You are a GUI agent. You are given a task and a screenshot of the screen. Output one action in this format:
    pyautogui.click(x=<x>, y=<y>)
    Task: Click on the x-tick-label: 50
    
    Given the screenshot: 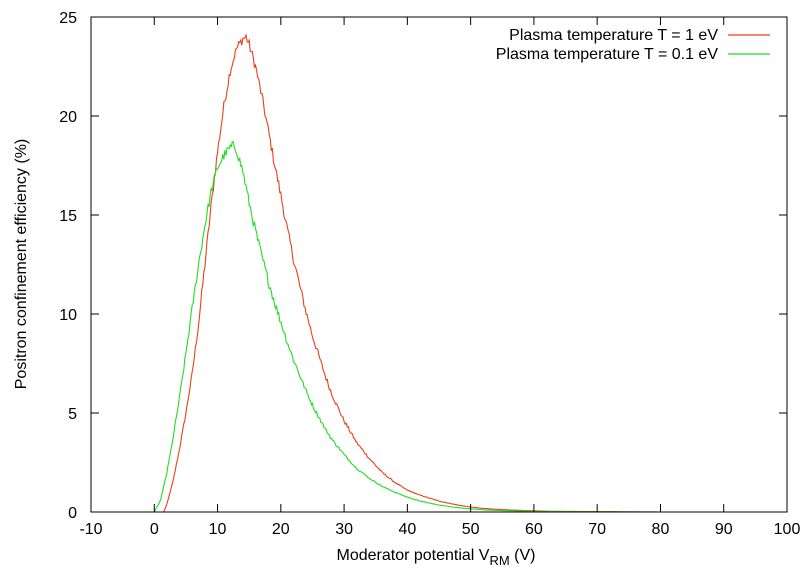 What is the action you would take?
    pyautogui.click(x=471, y=529)
    